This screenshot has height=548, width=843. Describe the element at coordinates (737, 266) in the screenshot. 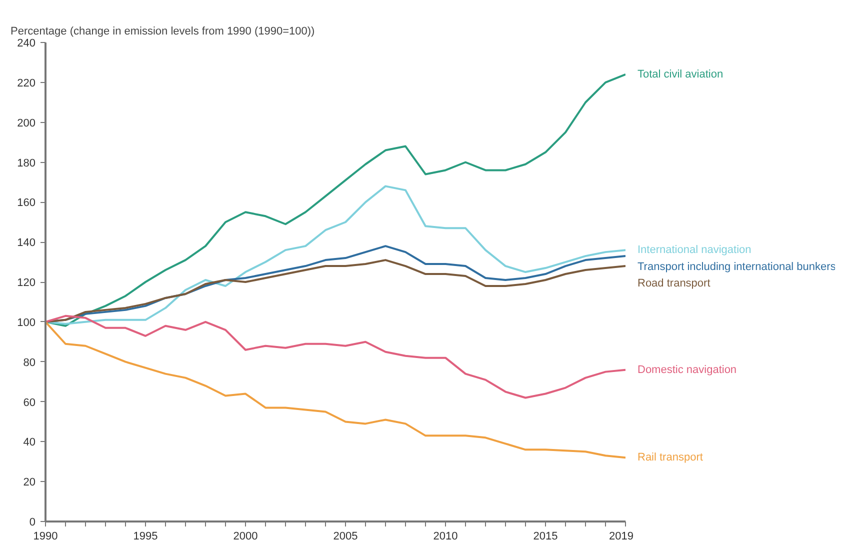

I see `series-label: Transport including international bunkers` at that location.